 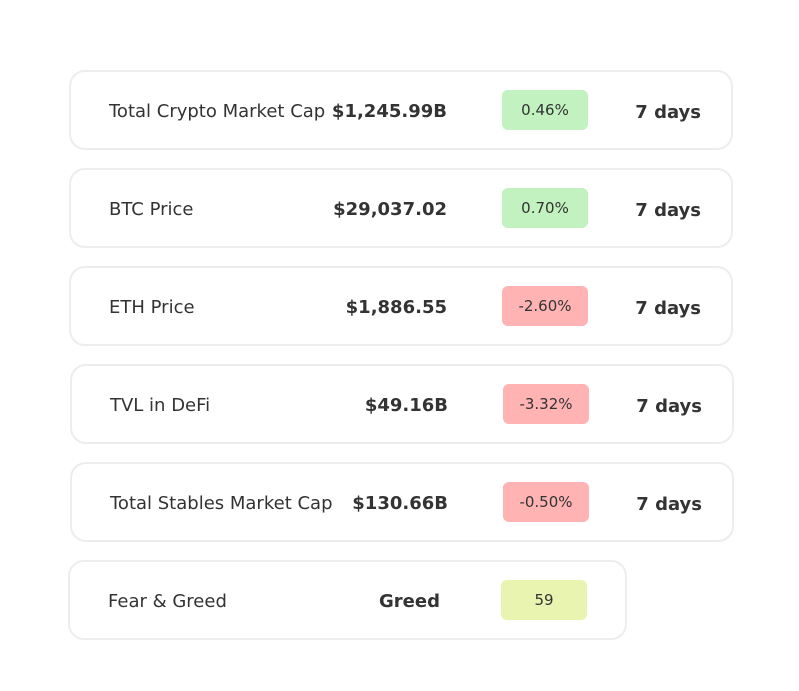 I want to click on fear-greed-card: Fear & Greed Greed 59, so click(x=347, y=600).